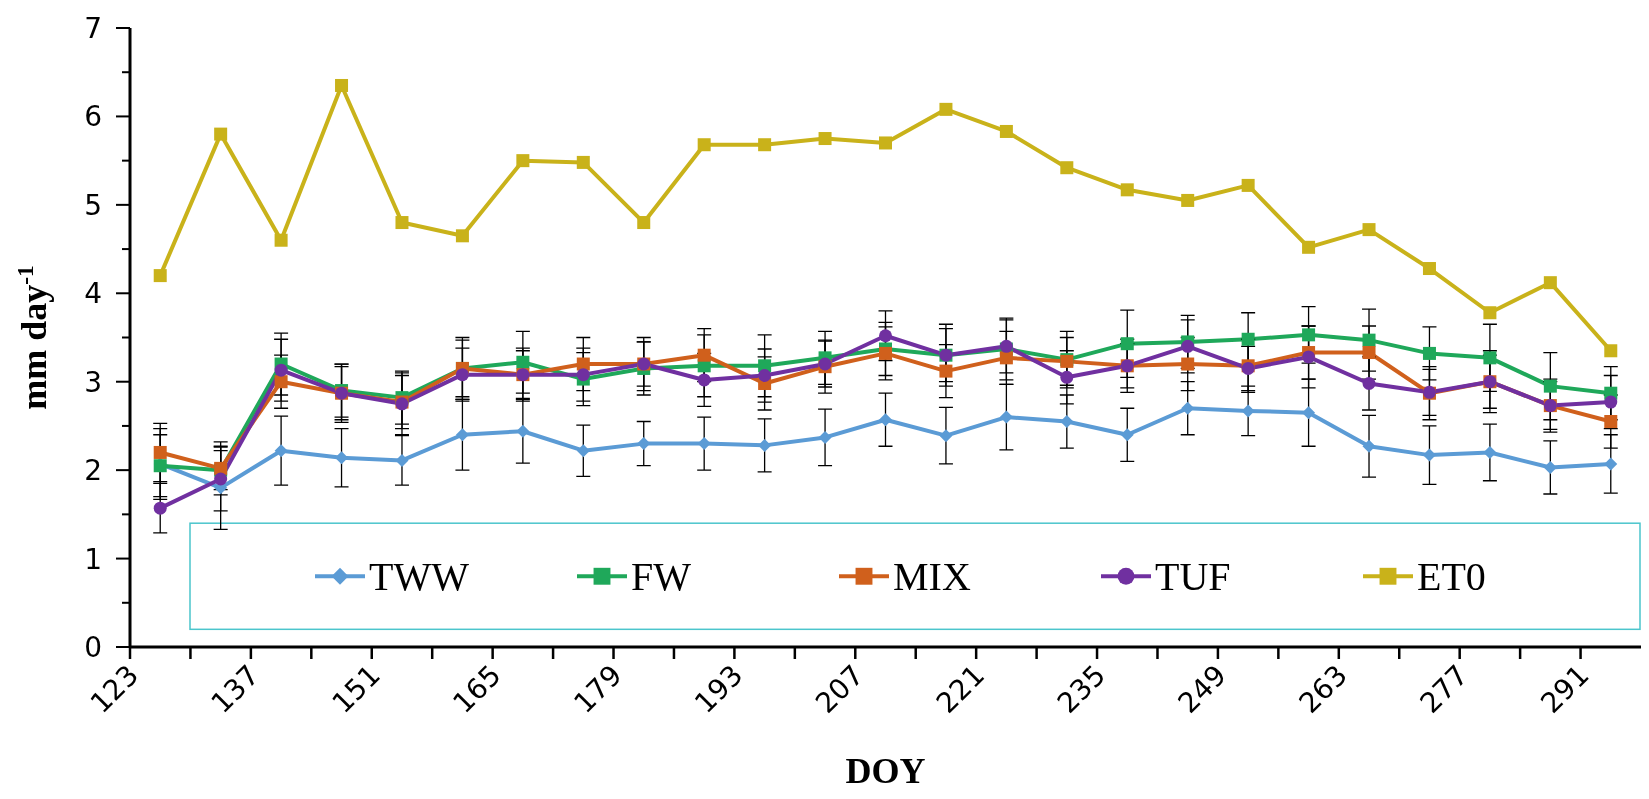 Image resolution: width=1649 pixels, height=799 pixels. Describe the element at coordinates (932, 577) in the screenshot. I see `legend-label: MIX` at that location.